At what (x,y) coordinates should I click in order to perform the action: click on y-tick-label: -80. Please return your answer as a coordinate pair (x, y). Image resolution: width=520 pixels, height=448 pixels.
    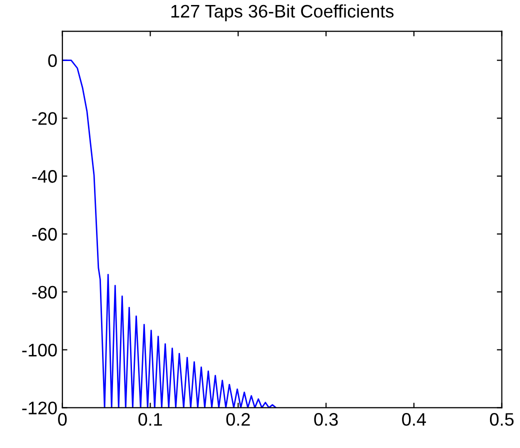
    Looking at the image, I should click on (44, 292).